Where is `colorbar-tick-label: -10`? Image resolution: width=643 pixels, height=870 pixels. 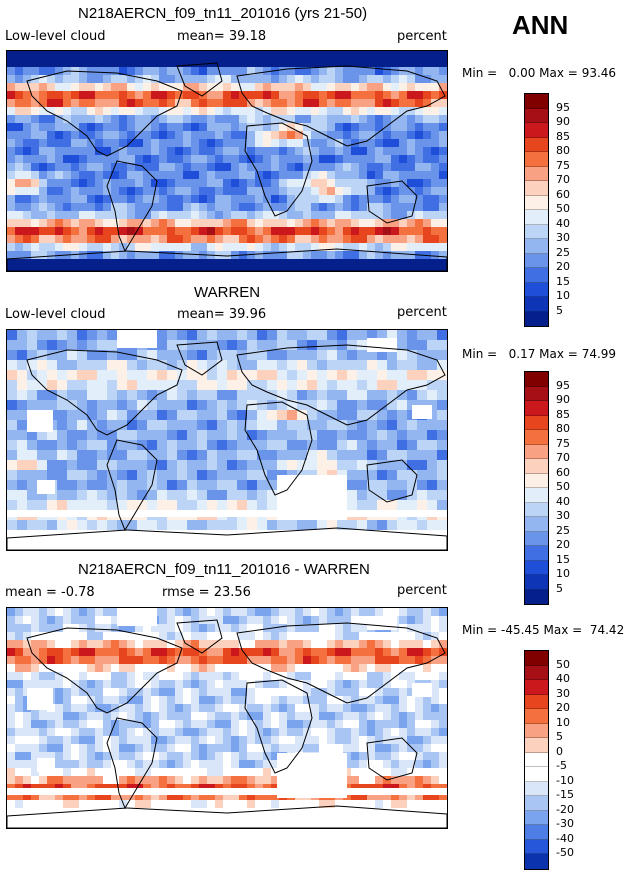 colorbar-tick-label: -10 is located at coordinates (565, 780).